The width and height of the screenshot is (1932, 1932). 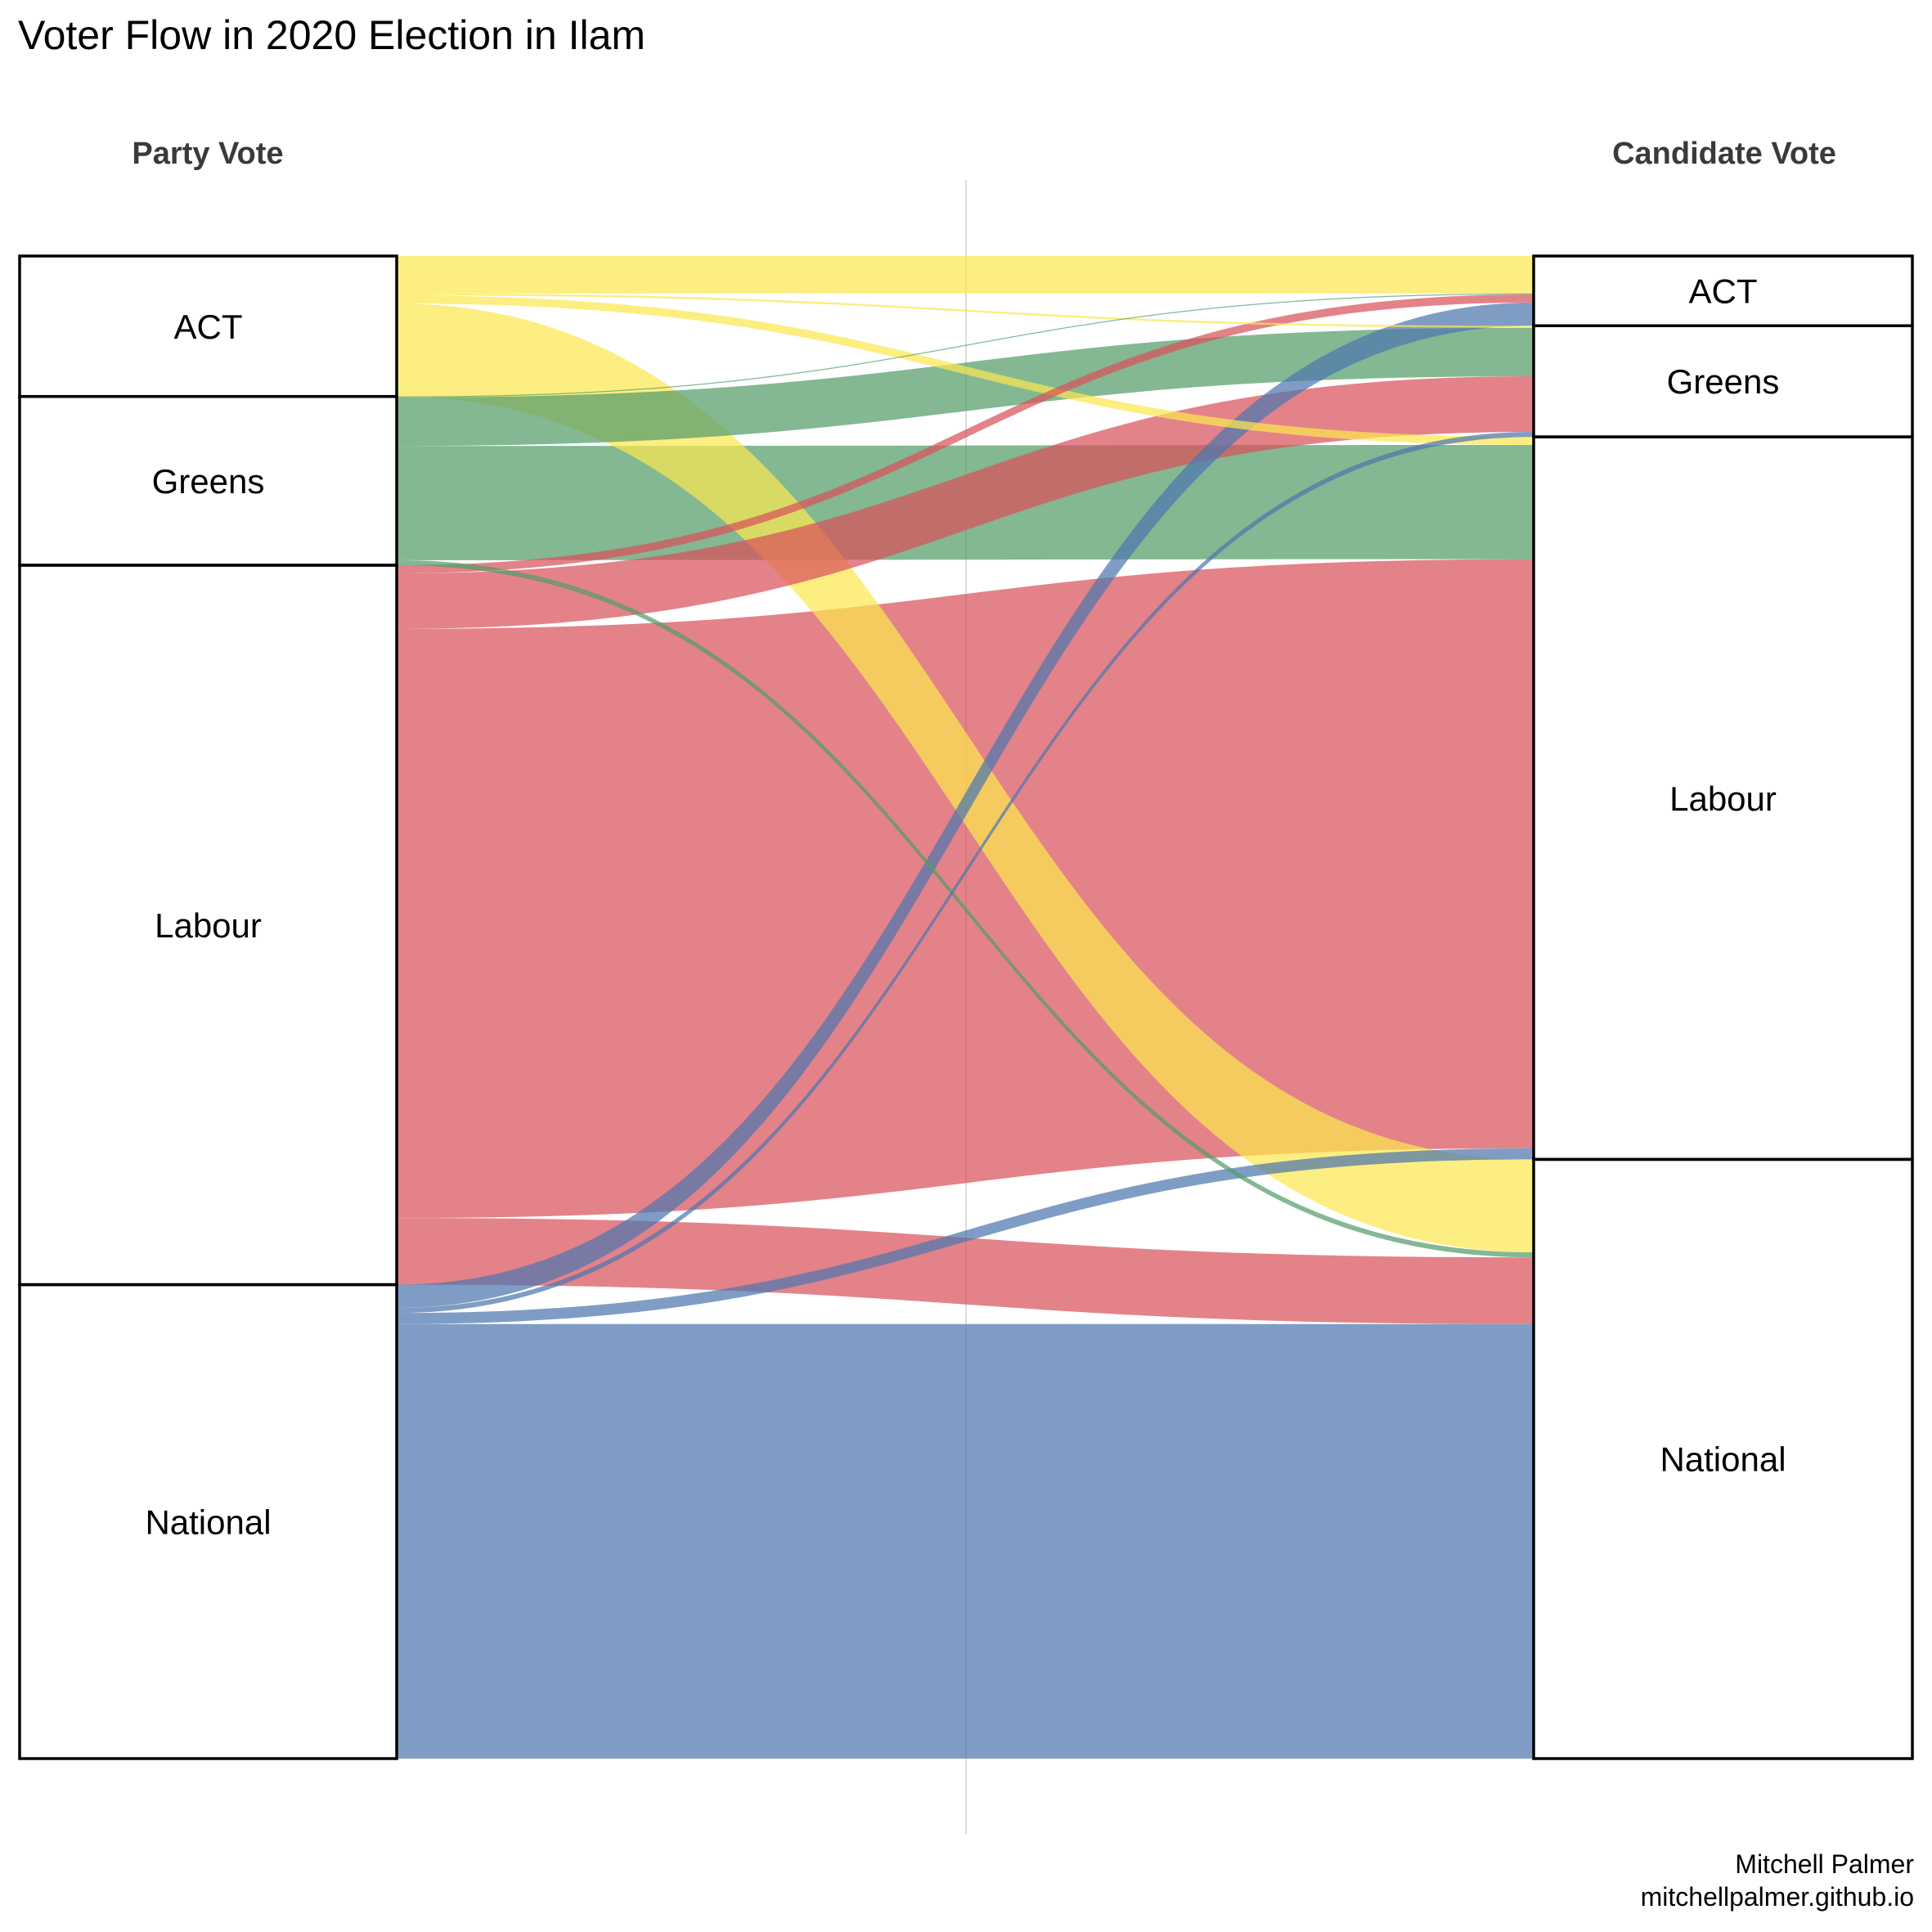 I want to click on left-node-national, so click(x=208, y=1522).